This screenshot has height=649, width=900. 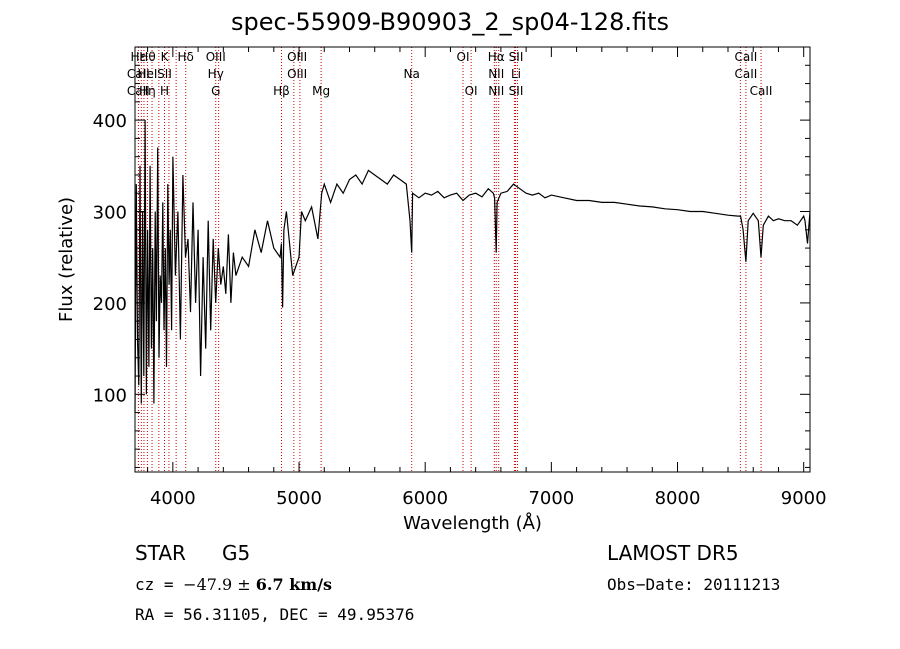 I want to click on x-tick-label: 8000, so click(x=678, y=498).